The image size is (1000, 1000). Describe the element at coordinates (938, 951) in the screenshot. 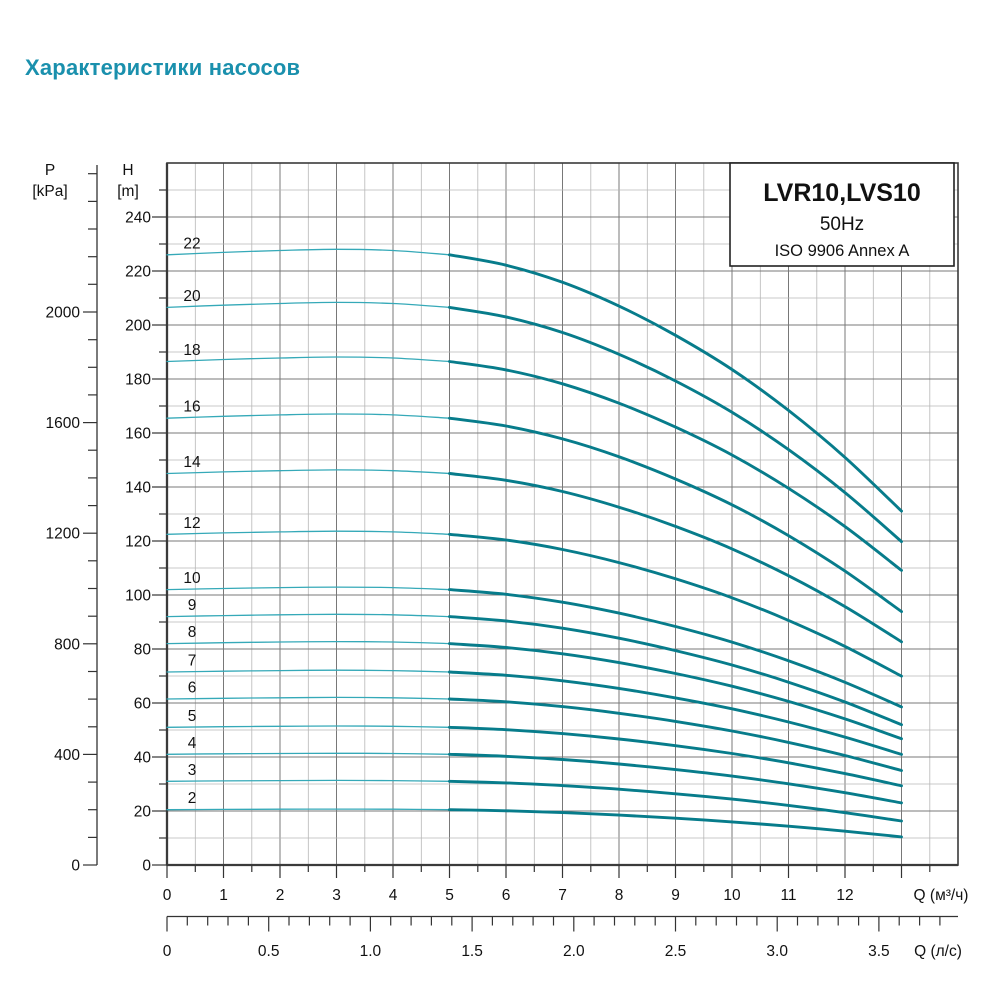

I see `flow-ls-axis-label: Q (л/с)` at that location.